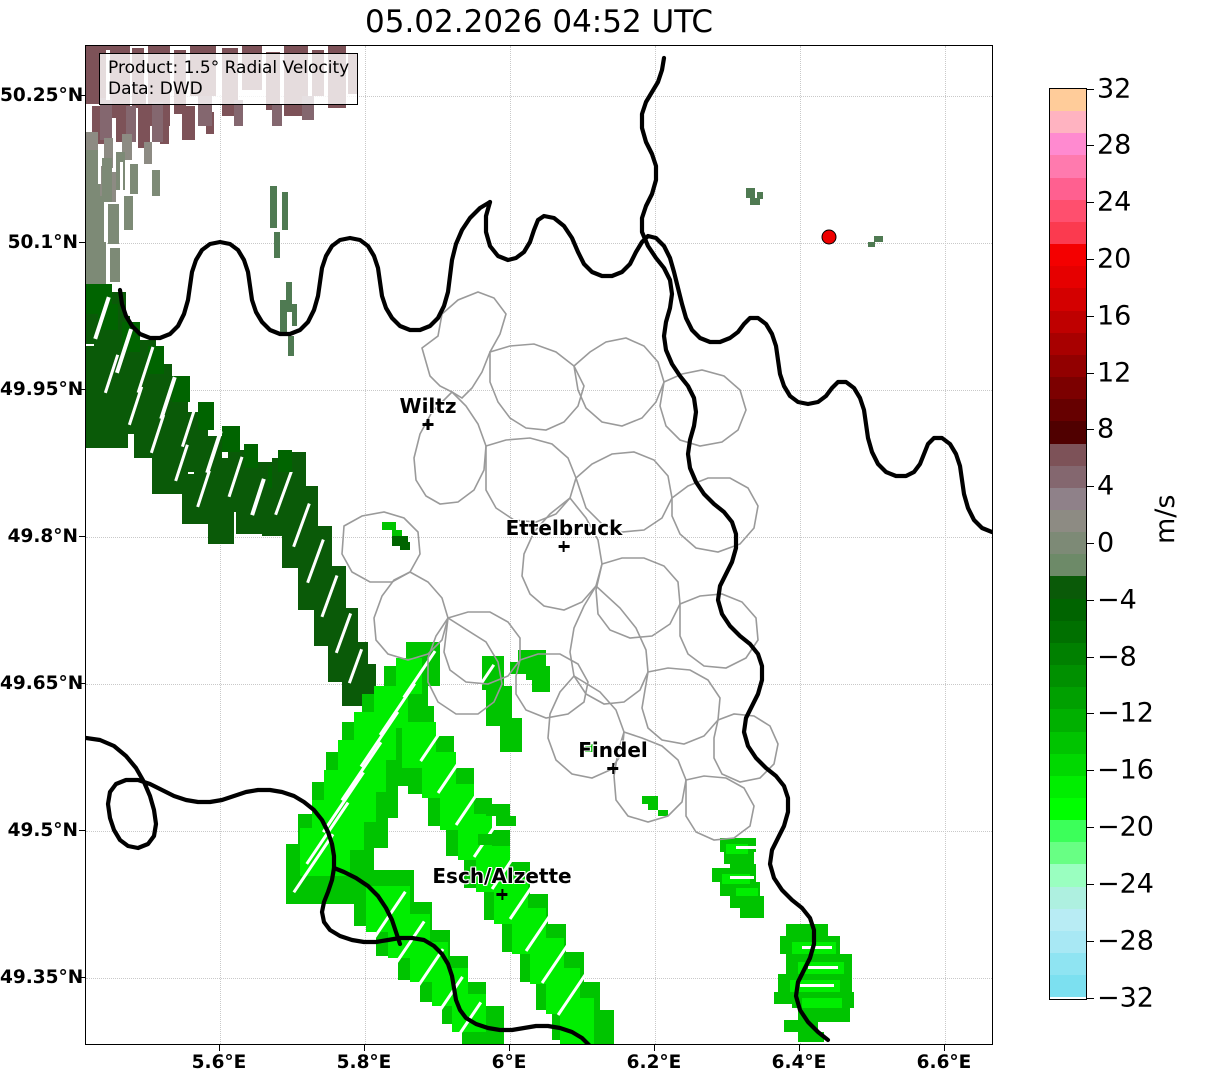  I want to click on x-tick-label: 5.6°E, so click(219, 1062).